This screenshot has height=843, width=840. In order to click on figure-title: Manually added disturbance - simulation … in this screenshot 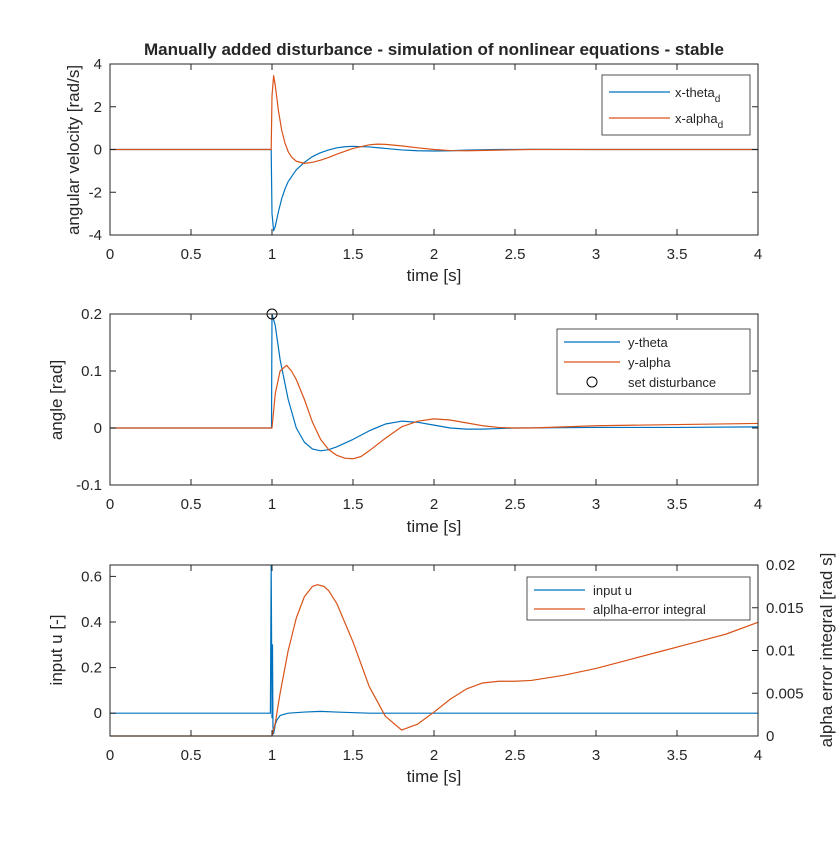, I will do `click(434, 49)`.